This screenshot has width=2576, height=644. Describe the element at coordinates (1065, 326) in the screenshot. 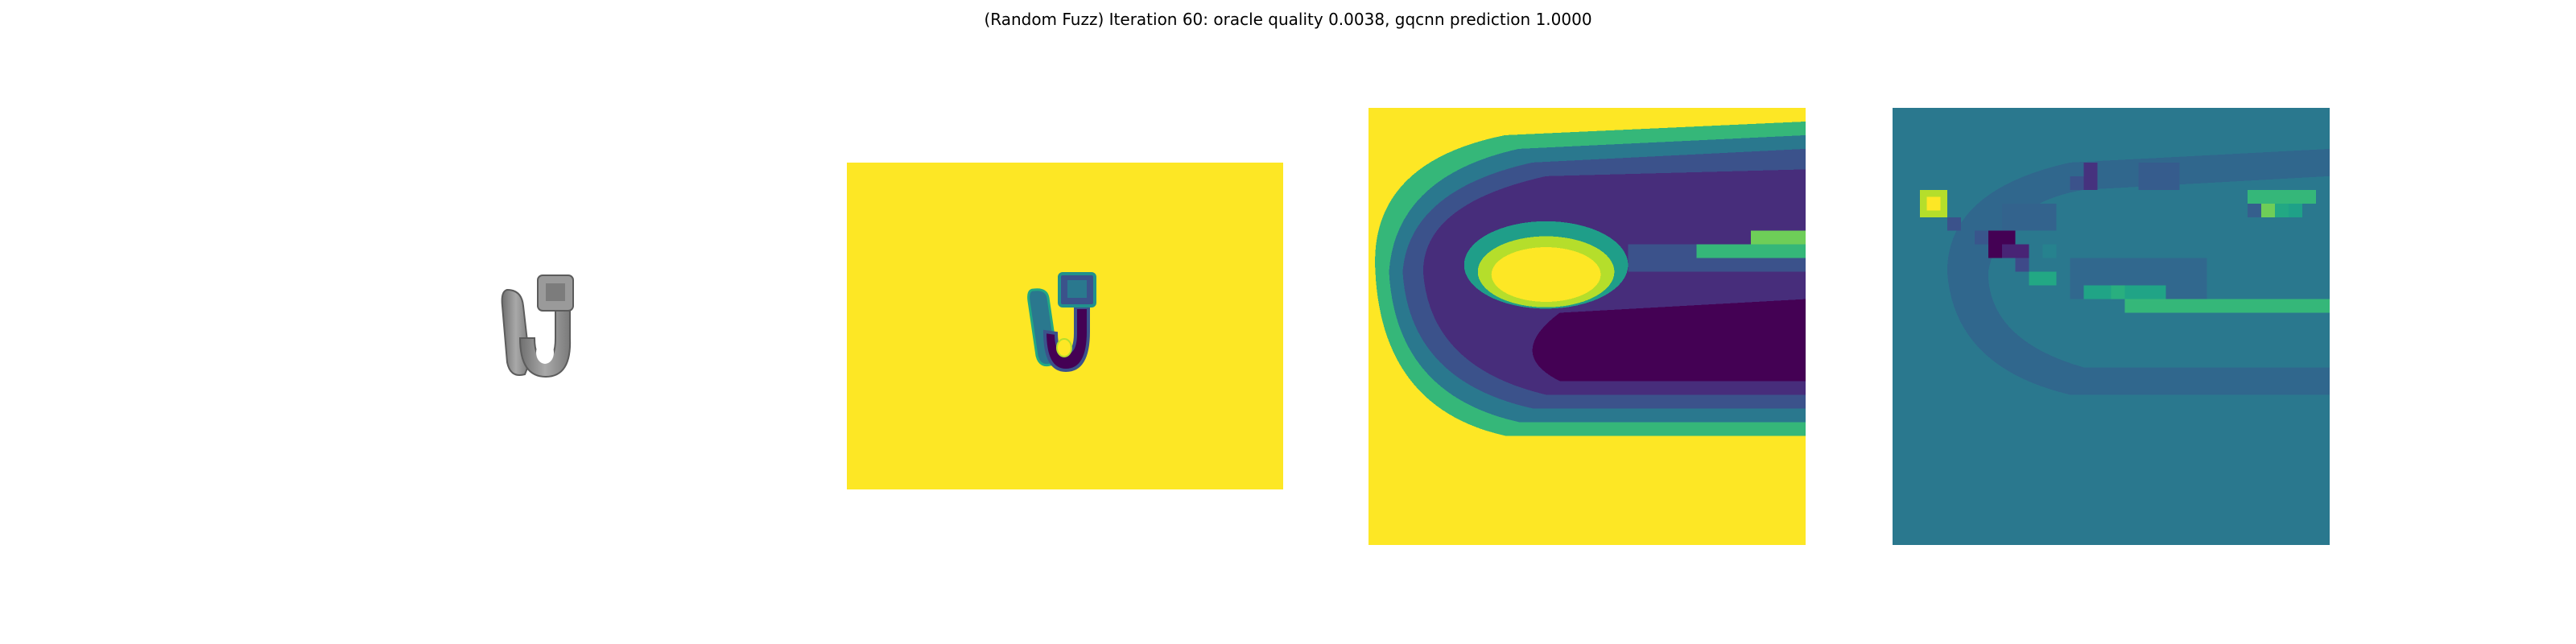

I see `depth-image` at that location.